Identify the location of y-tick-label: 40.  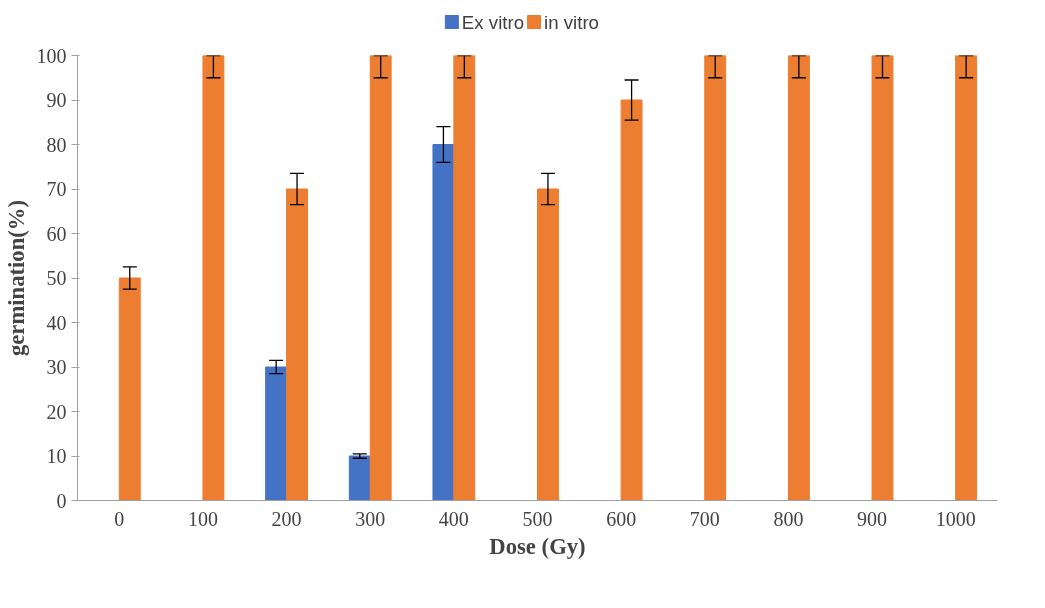
(56, 322).